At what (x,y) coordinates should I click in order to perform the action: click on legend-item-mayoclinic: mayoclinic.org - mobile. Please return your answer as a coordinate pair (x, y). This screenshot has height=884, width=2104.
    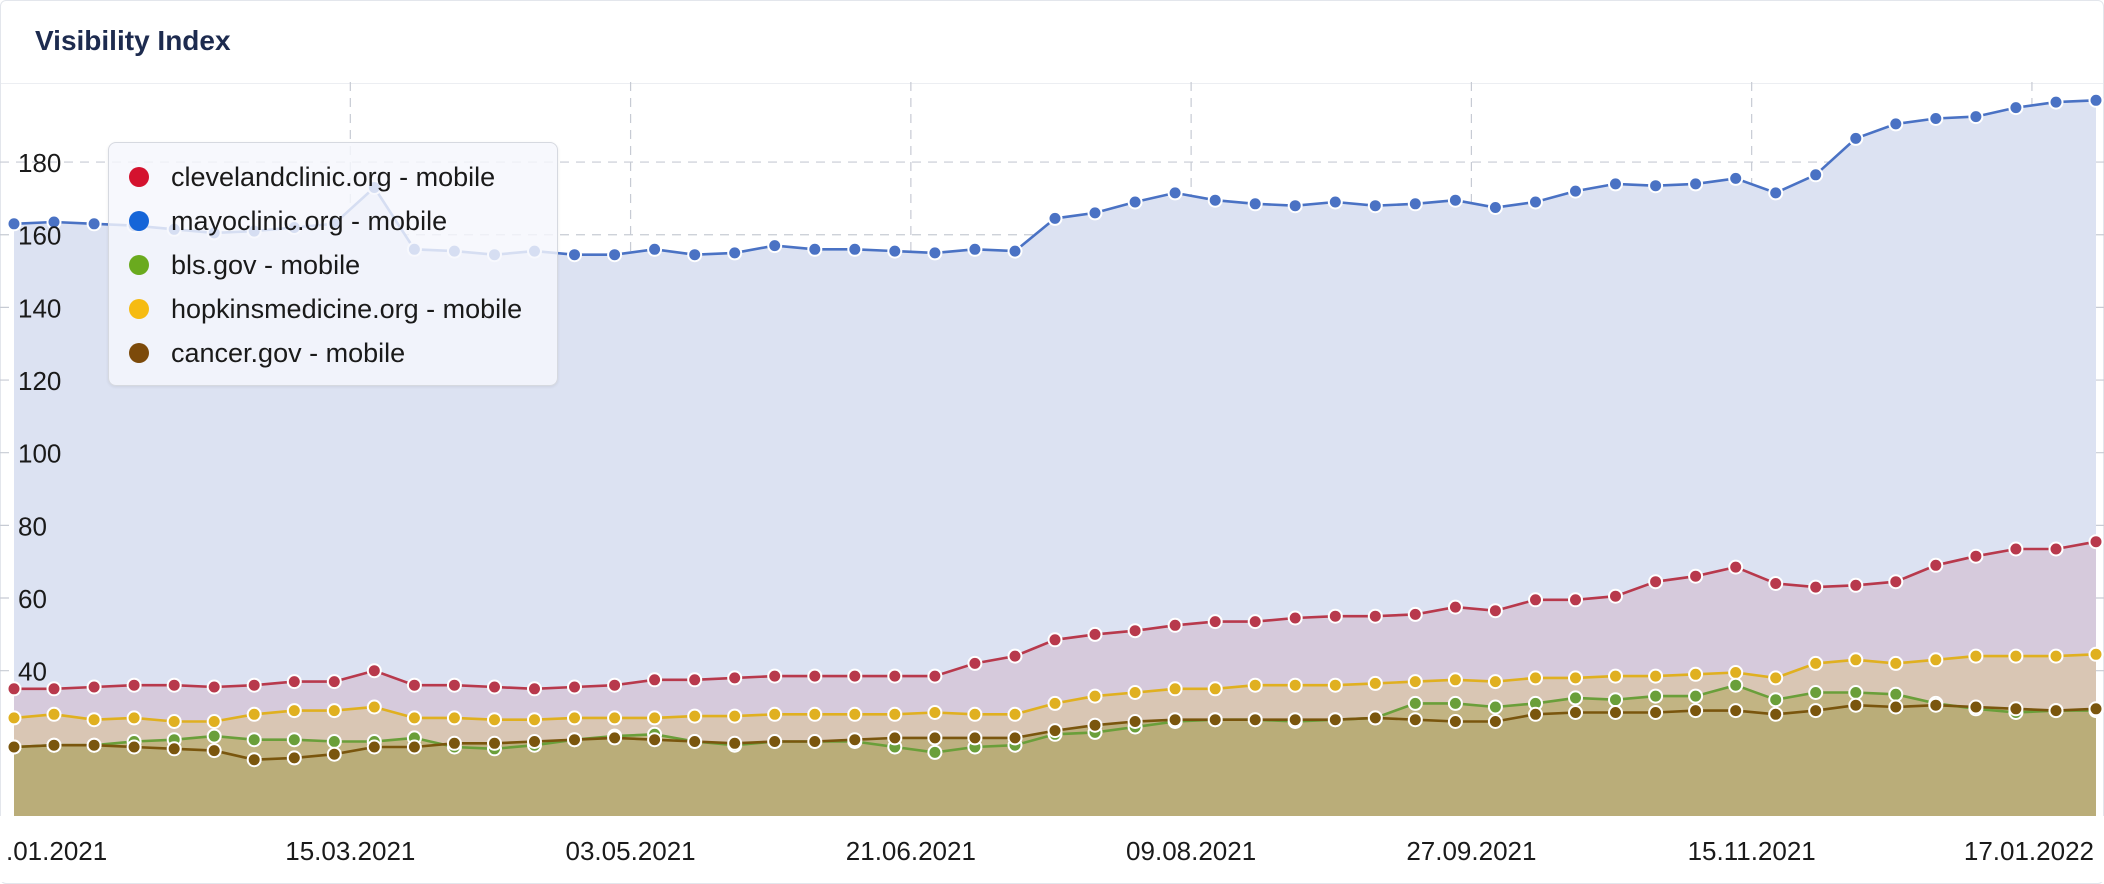
    Looking at the image, I should click on (288, 221).